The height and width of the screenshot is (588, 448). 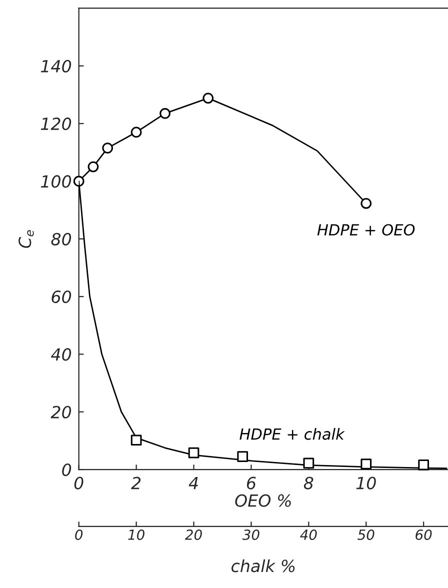 I want to click on y-tick-label: 40, so click(x=61, y=354).